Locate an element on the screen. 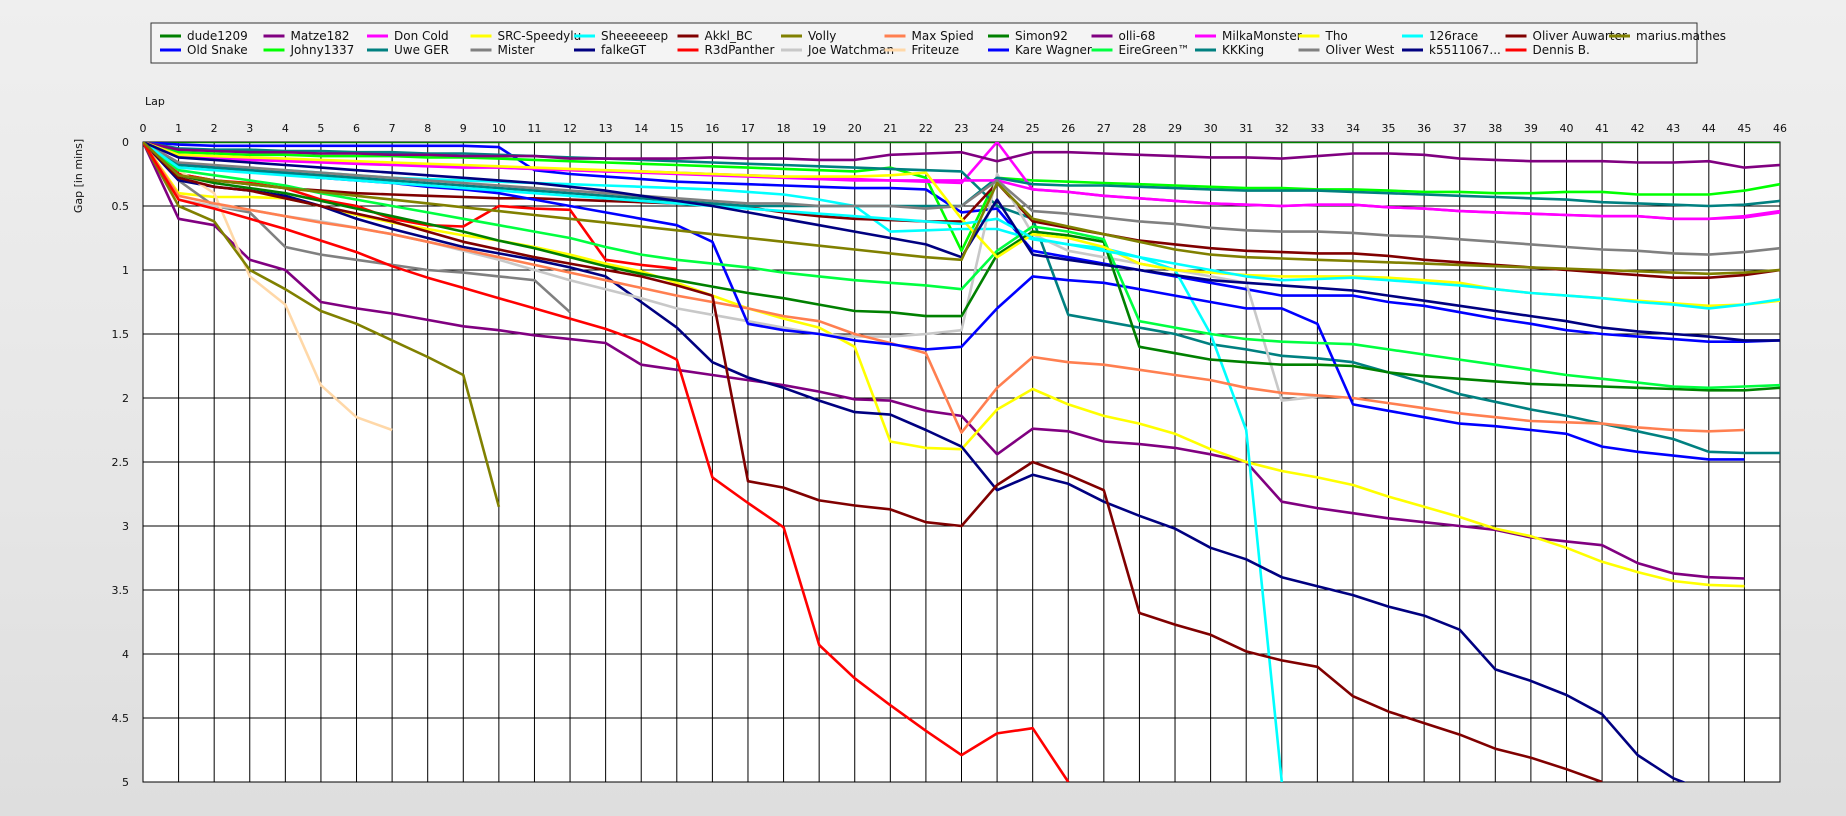 The height and width of the screenshot is (816, 1846). x-tick-label: 9 is located at coordinates (463, 128).